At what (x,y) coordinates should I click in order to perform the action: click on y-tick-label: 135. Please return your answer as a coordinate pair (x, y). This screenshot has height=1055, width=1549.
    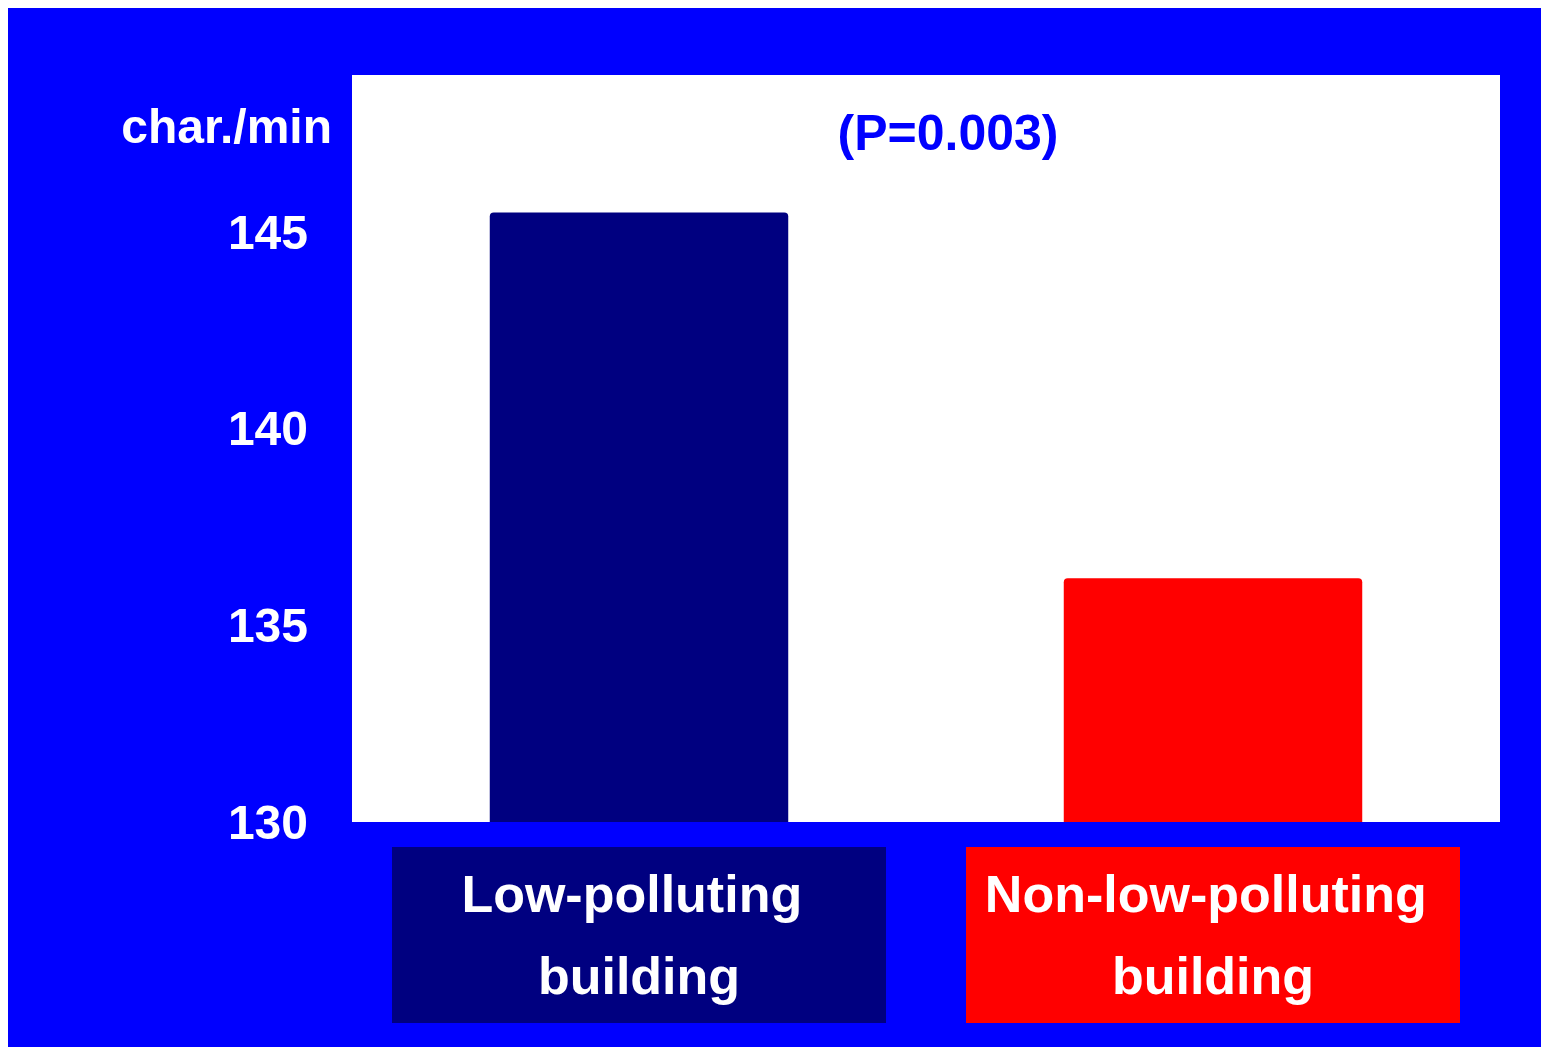
    Looking at the image, I should click on (267, 625).